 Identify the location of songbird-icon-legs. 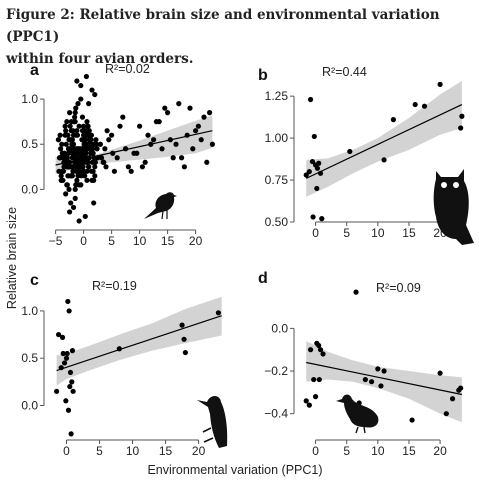
(164, 215).